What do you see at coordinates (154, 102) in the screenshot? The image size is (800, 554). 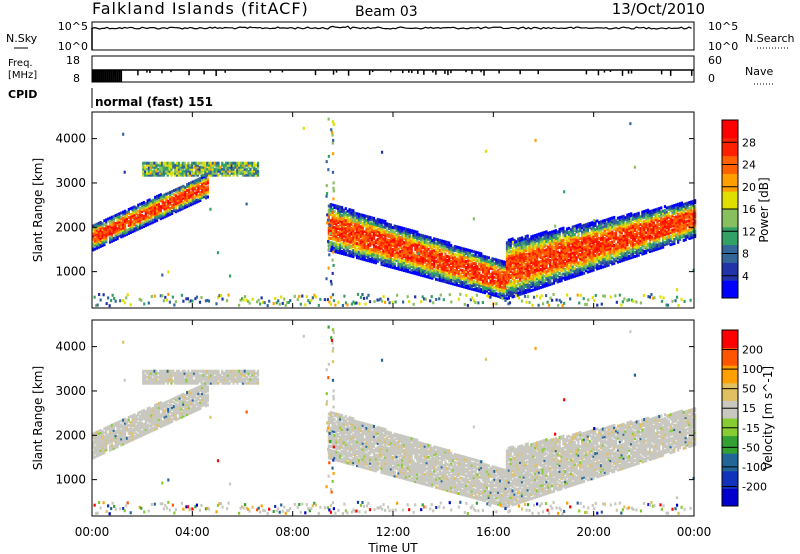 I see `cpid-value: normal (fast) 151` at bounding box center [154, 102].